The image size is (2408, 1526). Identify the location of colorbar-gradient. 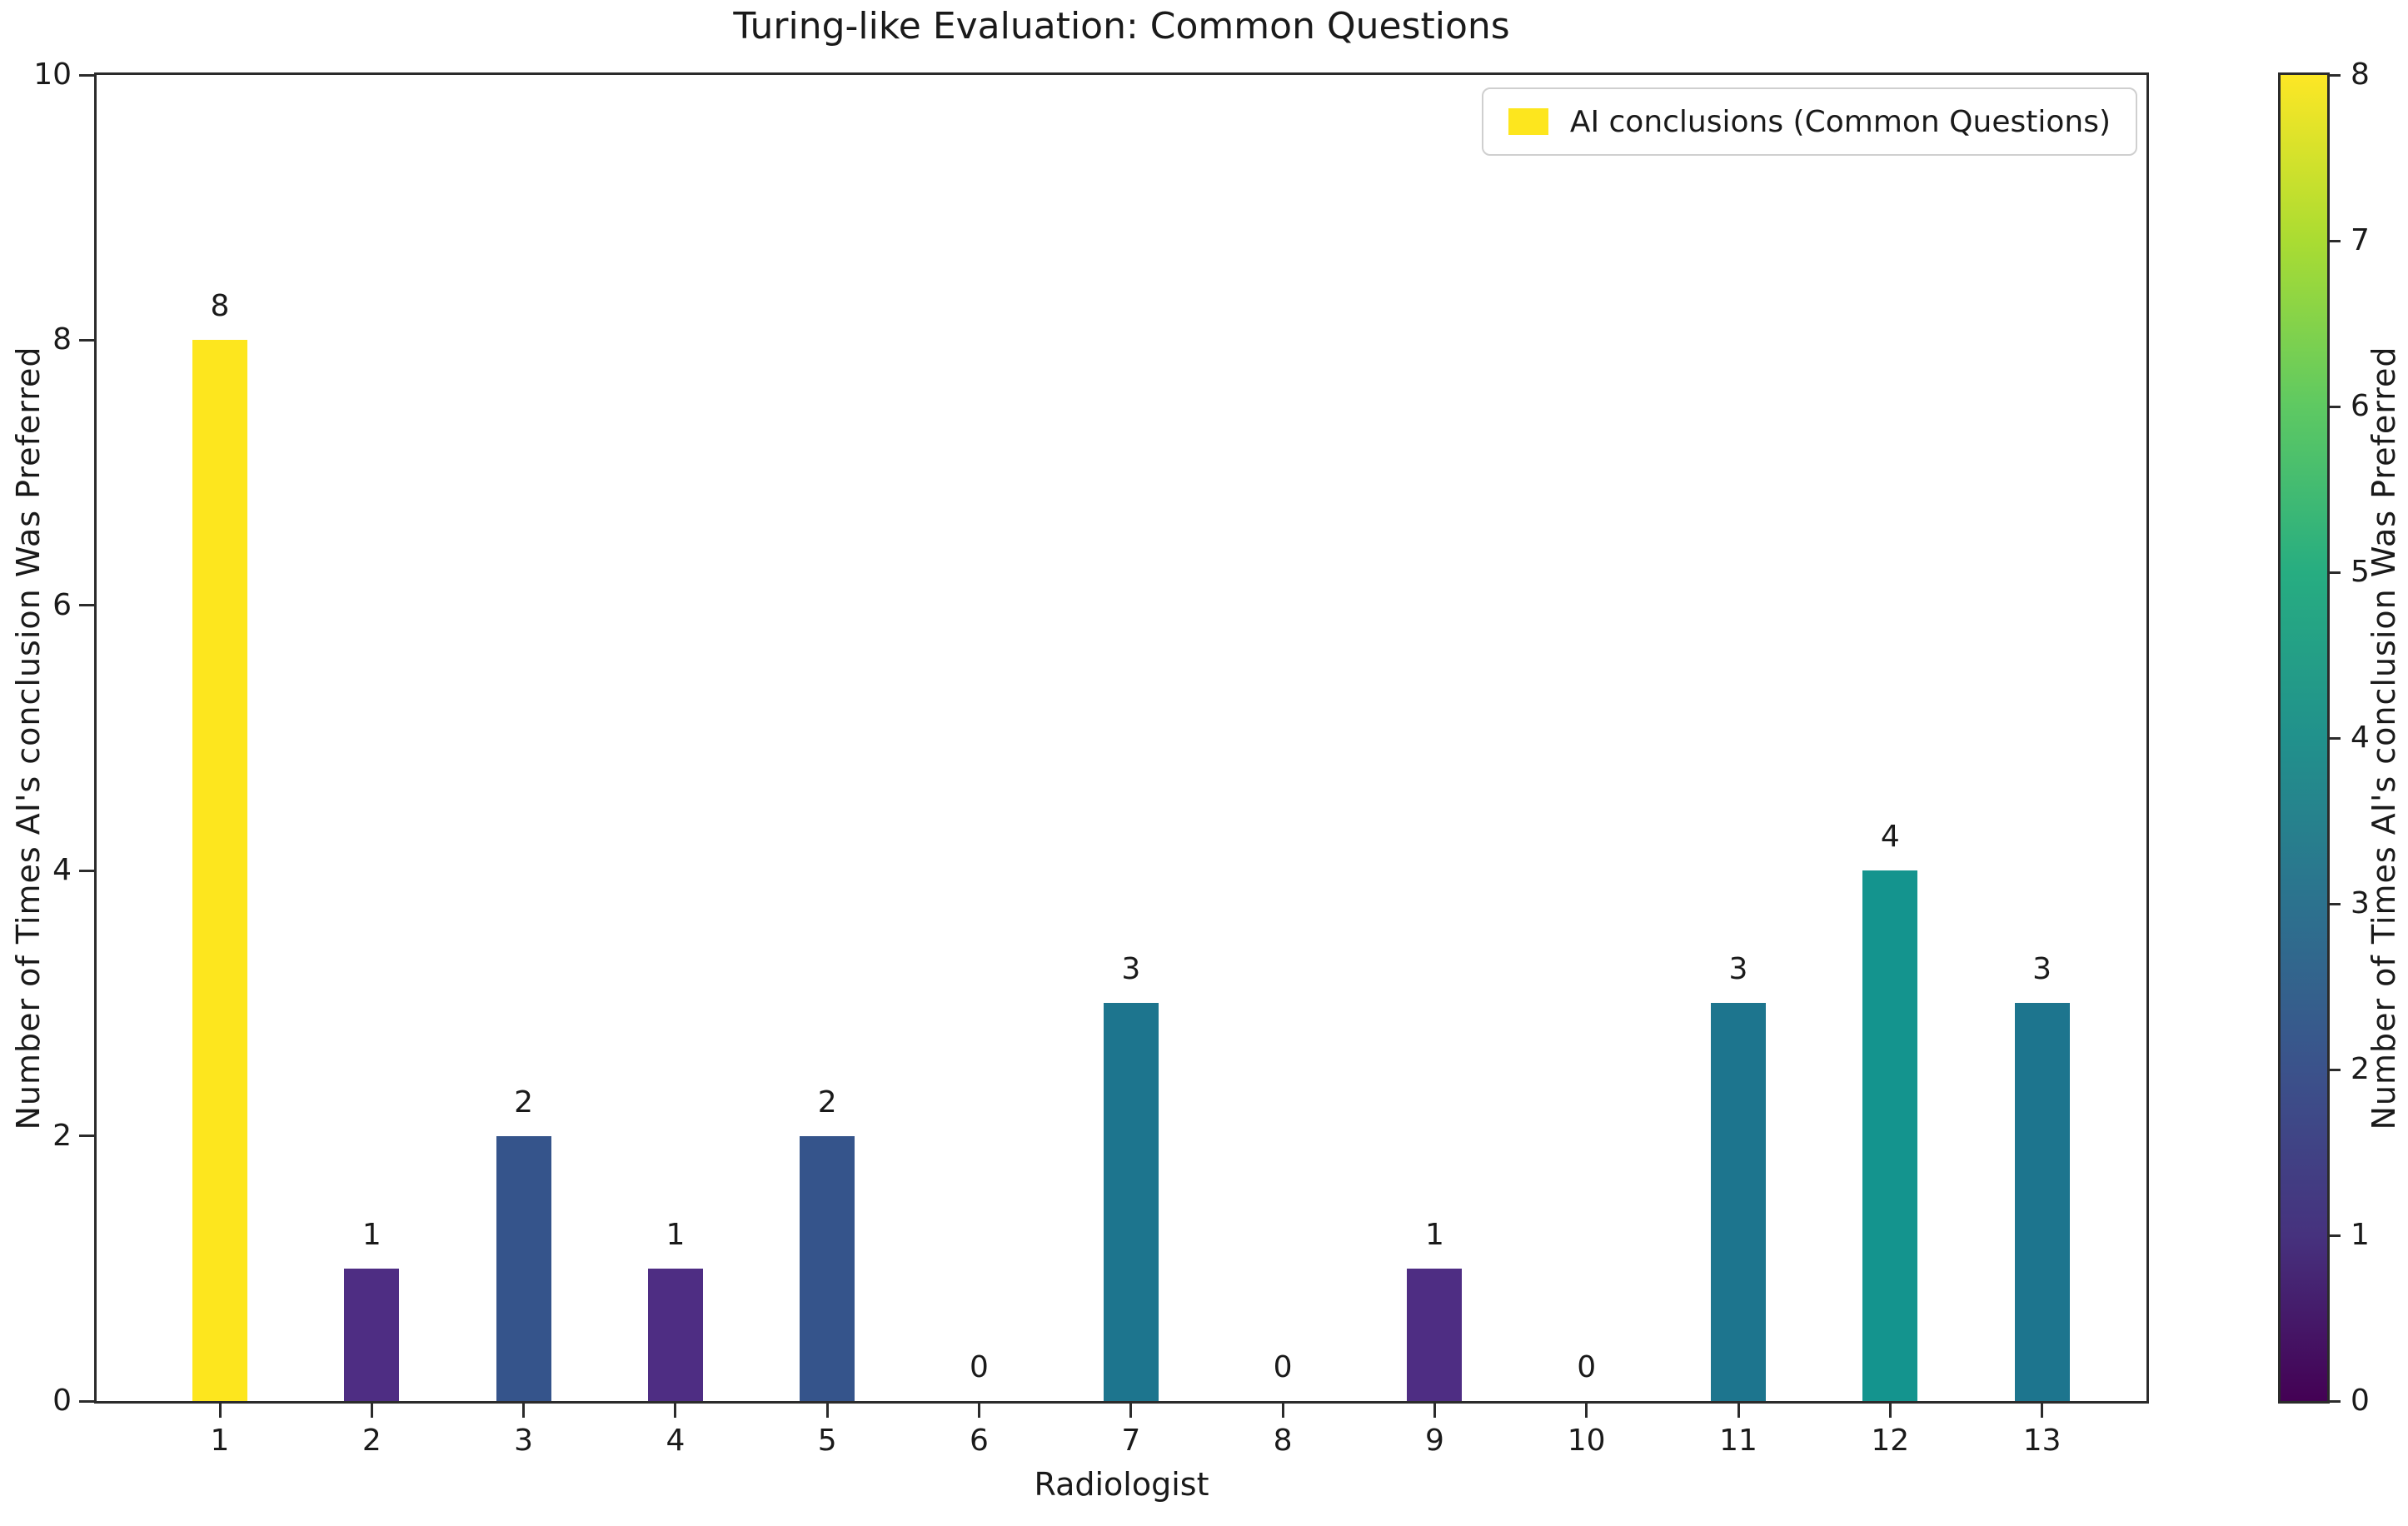
(2304, 738).